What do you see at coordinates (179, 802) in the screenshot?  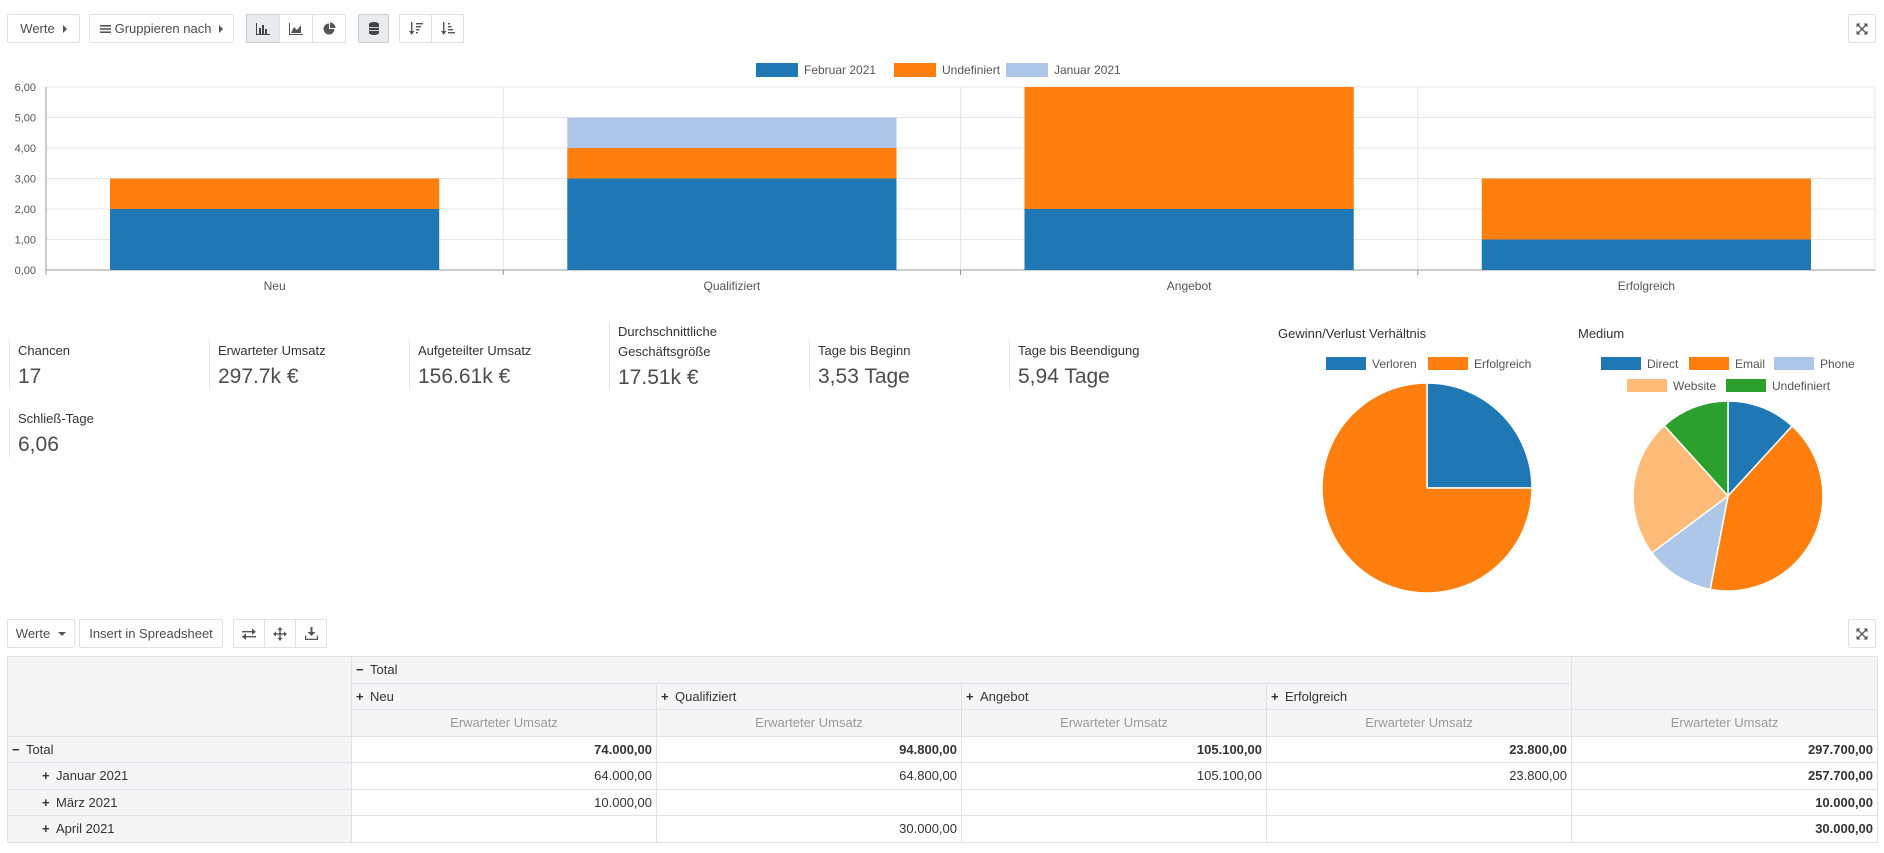 I see `pivot-row-header: + März 2021` at bounding box center [179, 802].